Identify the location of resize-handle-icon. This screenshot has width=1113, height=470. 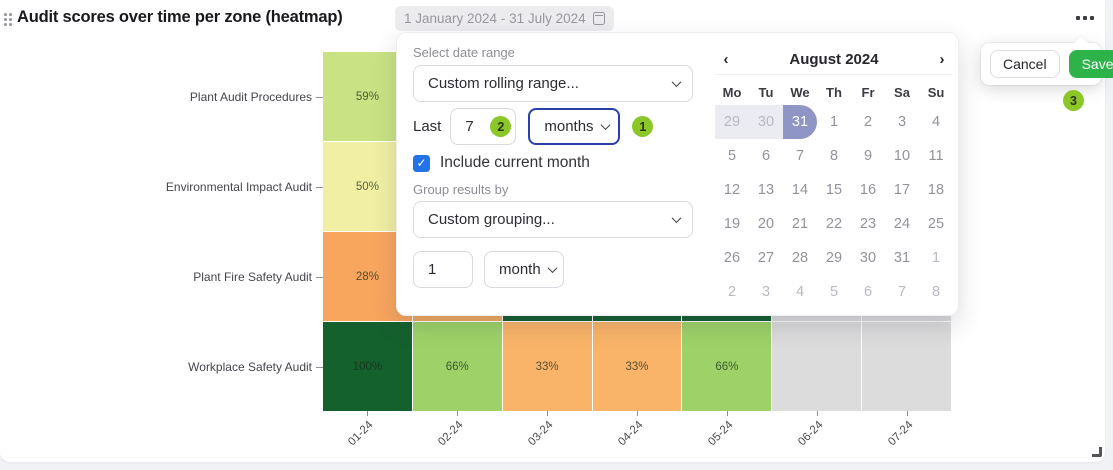
(1097, 452).